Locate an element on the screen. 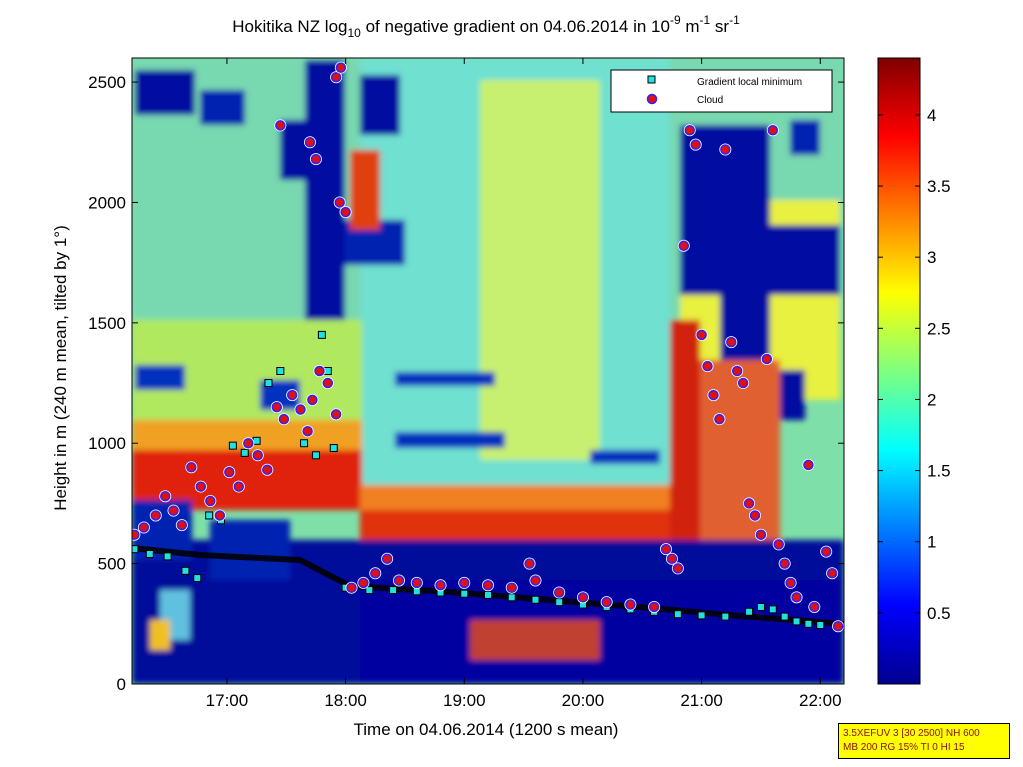 Image resolution: width=1023 pixels, height=767 pixels. y-tick-label: 1500 is located at coordinates (107, 323).